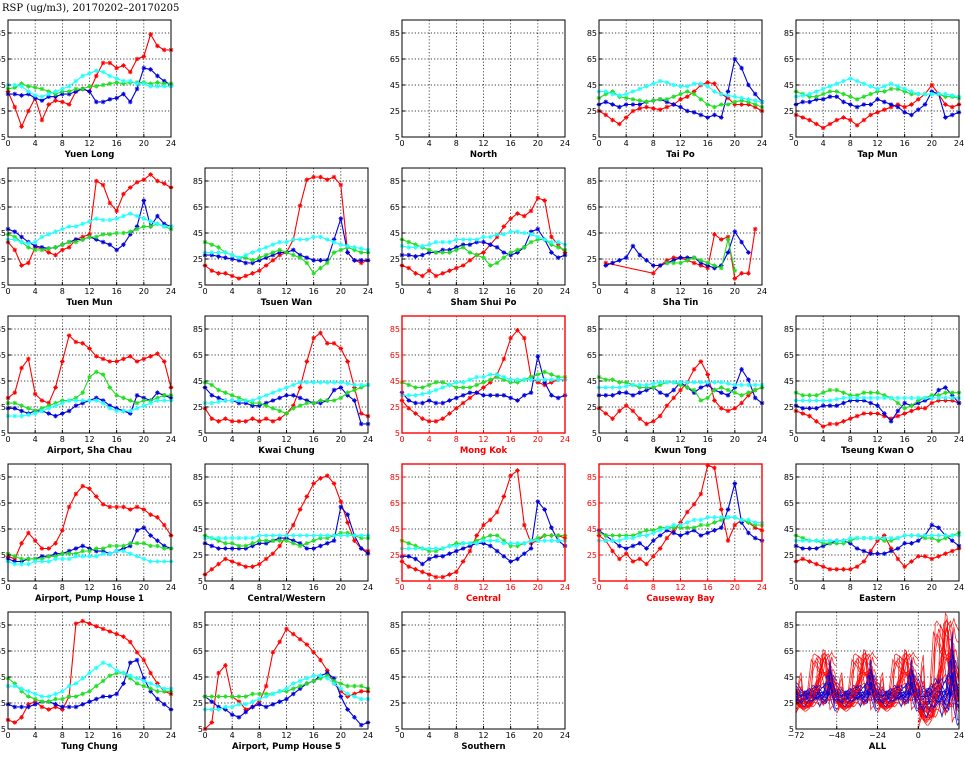  Describe the element at coordinates (877, 735) in the screenshot. I see `x-tick-label: −24` at that location.